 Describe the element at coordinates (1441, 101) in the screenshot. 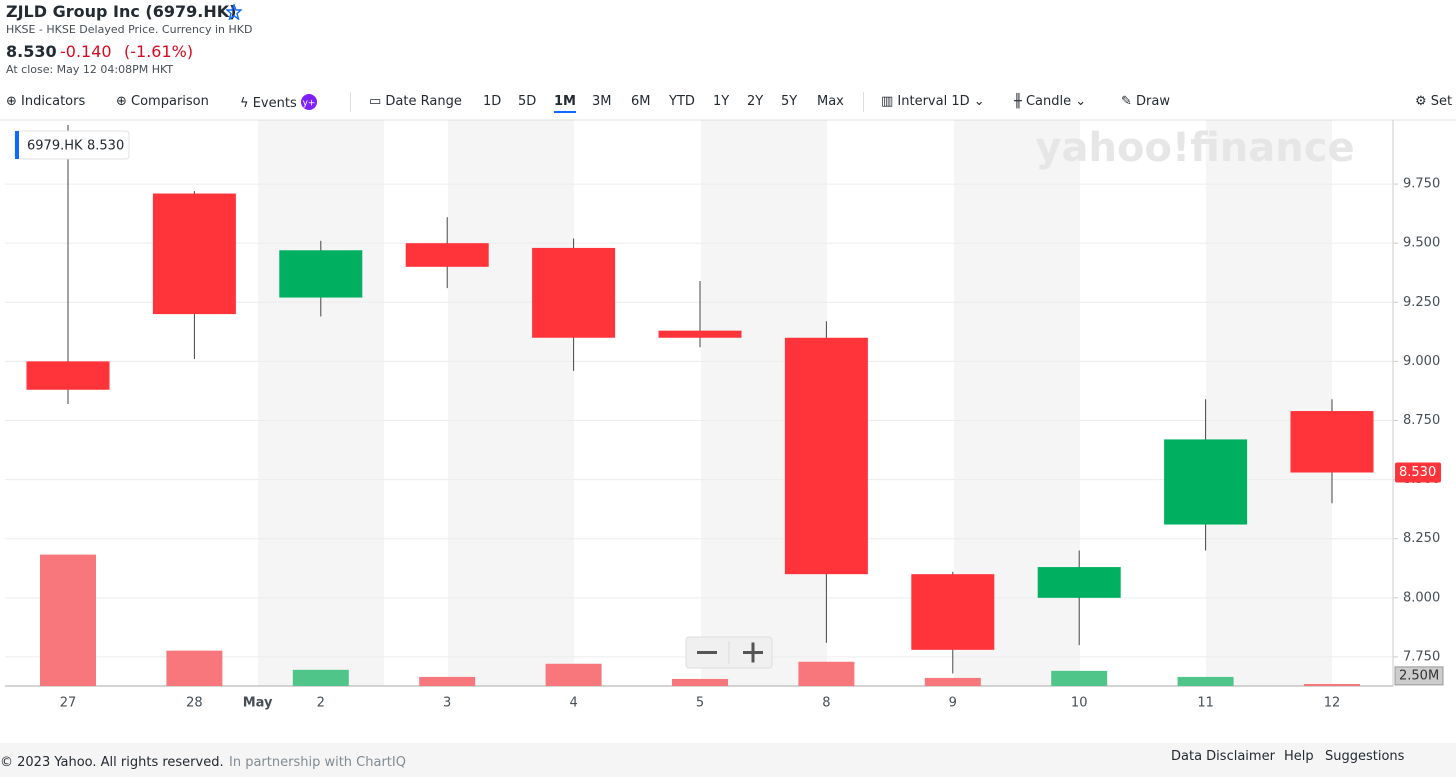

I see `settings-label: Set` at that location.